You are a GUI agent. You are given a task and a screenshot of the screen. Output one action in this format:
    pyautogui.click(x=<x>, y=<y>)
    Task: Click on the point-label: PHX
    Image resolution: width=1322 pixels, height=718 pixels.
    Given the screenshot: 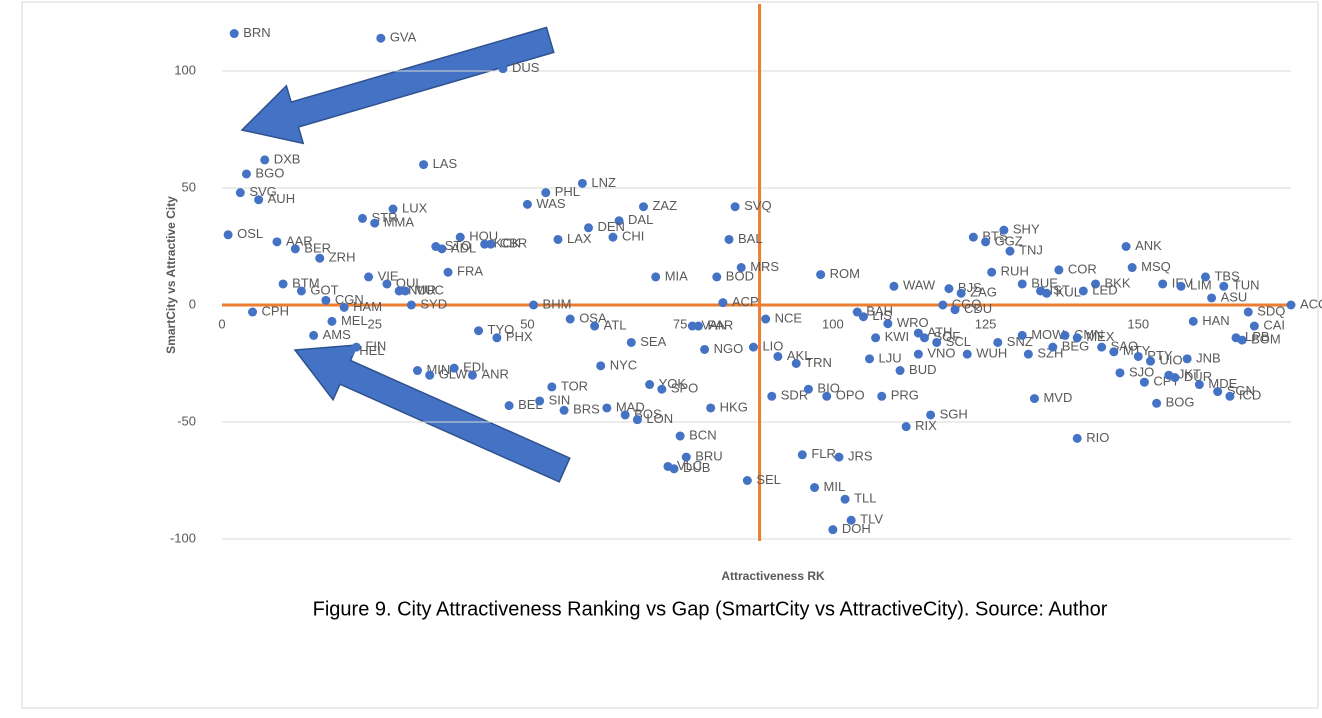 What is the action you would take?
    pyautogui.click(x=519, y=336)
    